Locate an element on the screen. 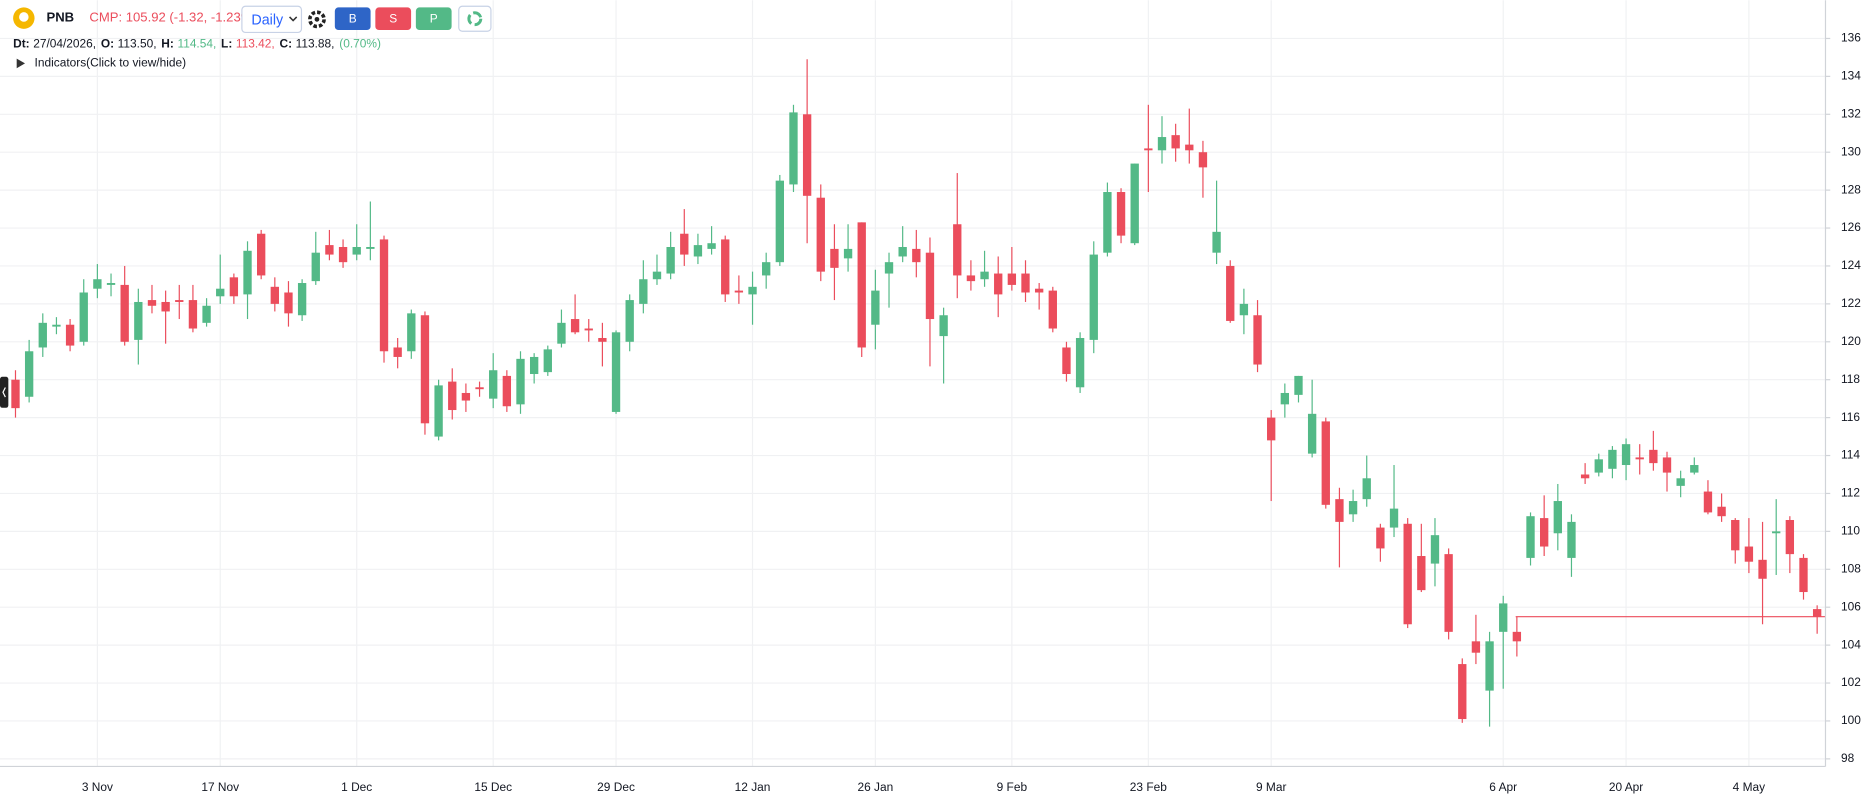 The width and height of the screenshot is (1866, 812). ohlc-label: C: is located at coordinates (286, 43).